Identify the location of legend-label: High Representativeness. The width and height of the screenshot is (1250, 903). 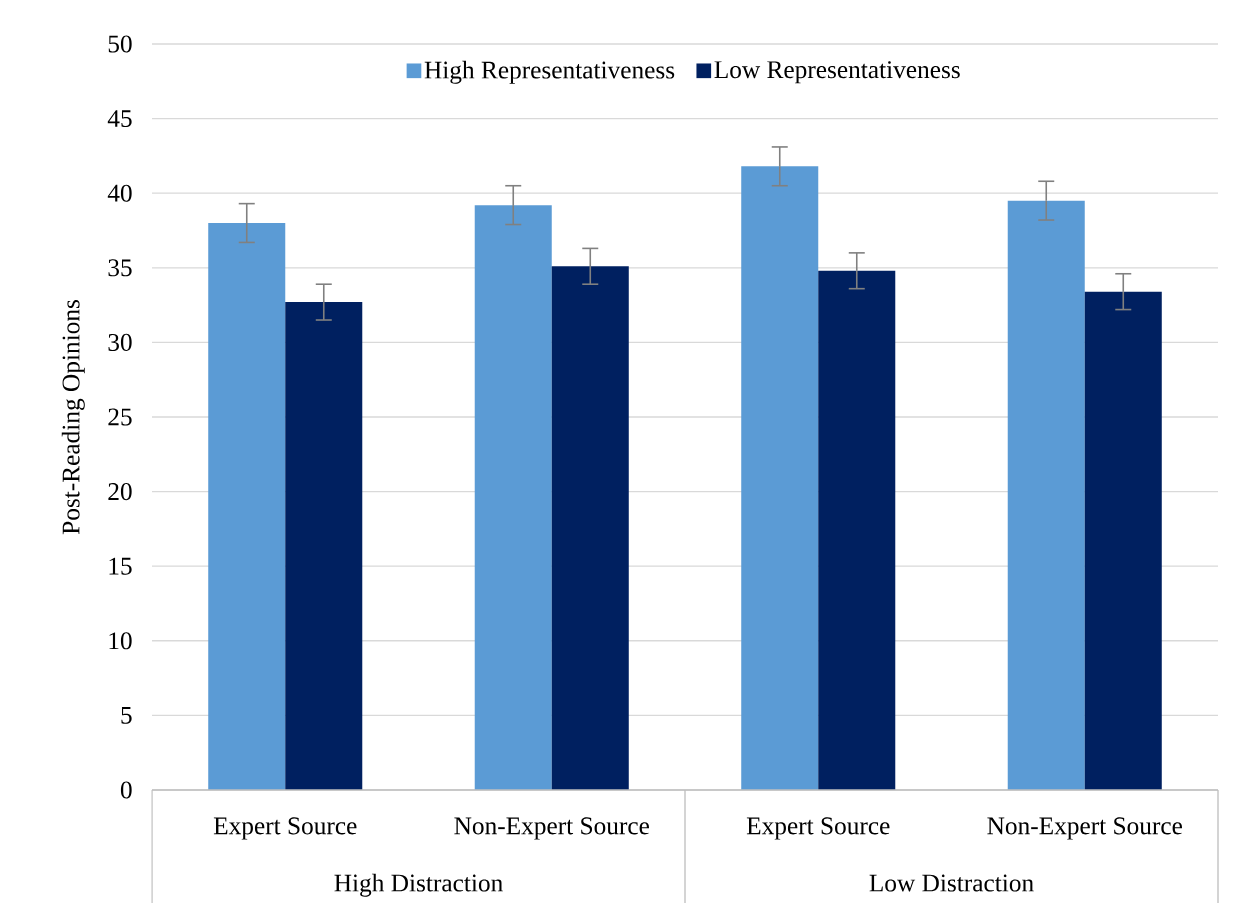
(549, 72).